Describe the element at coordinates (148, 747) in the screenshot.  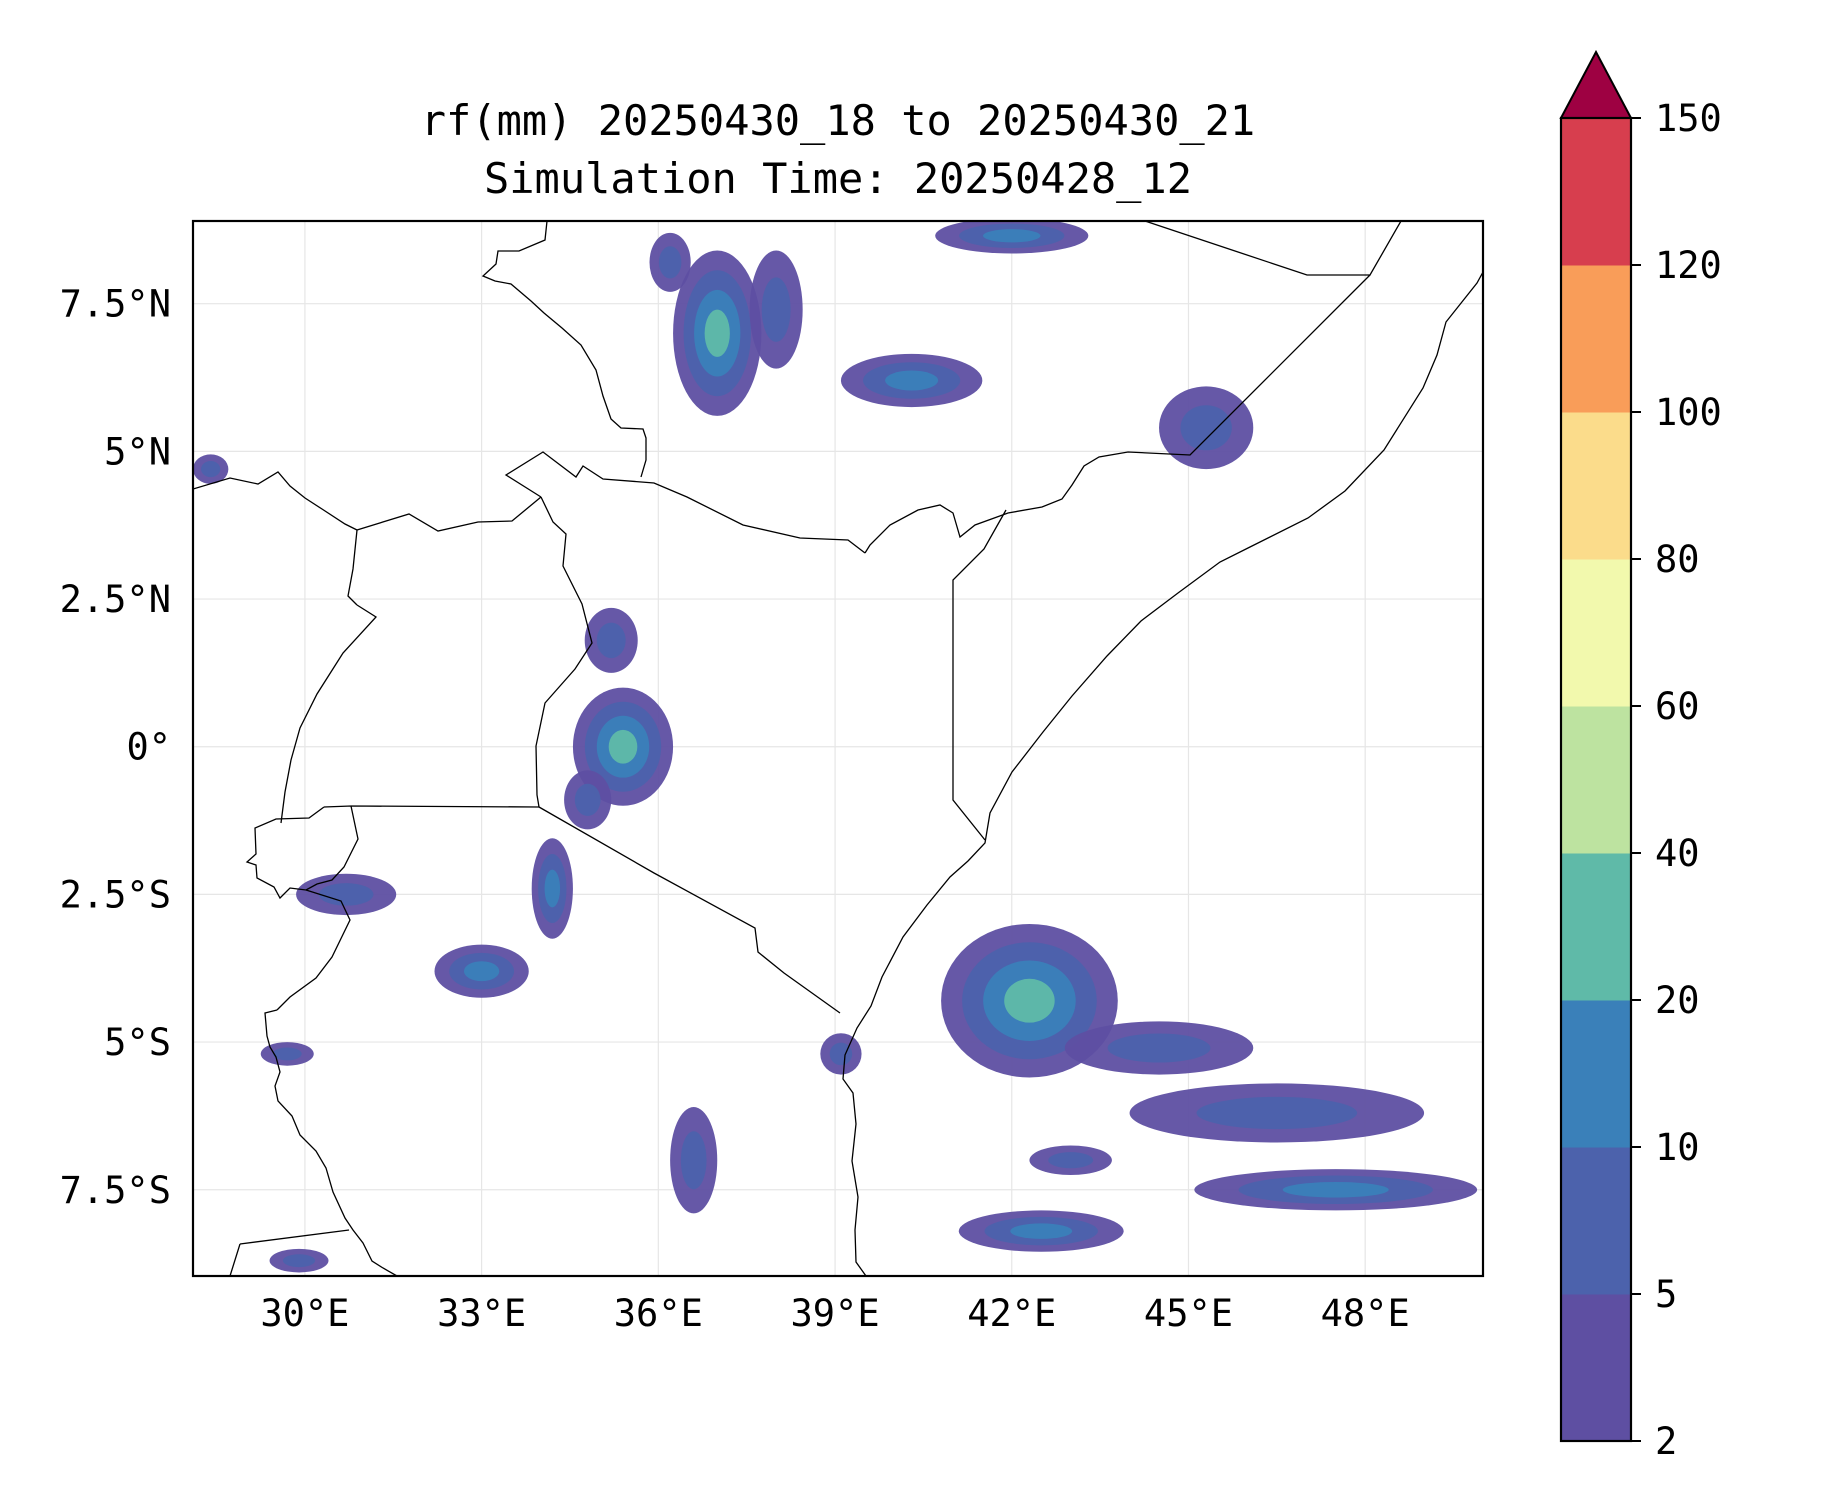
I see `y-tick-label: 0°` at that location.